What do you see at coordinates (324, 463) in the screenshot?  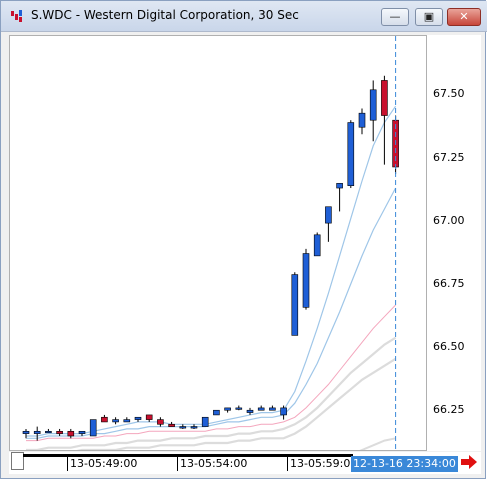 I see `time-tick-label: 13-05:59:00` at bounding box center [324, 463].